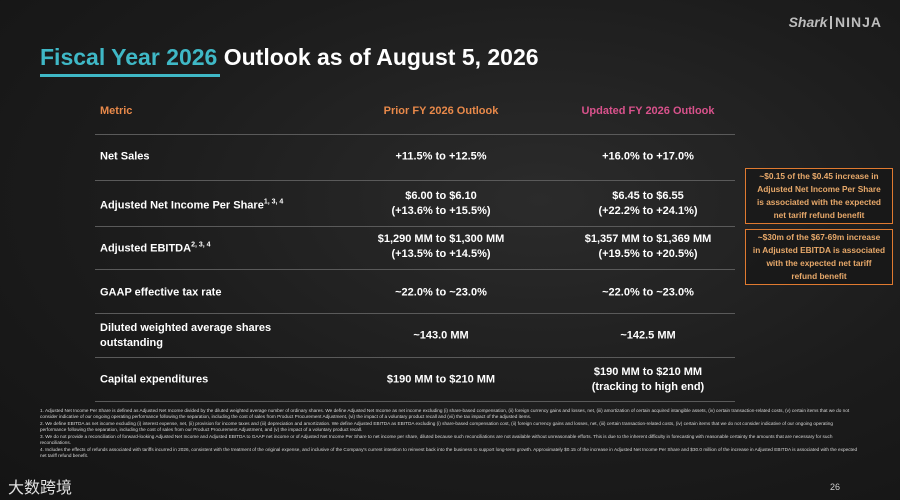  What do you see at coordinates (831, 22) in the screenshot?
I see `logo-divider` at bounding box center [831, 22].